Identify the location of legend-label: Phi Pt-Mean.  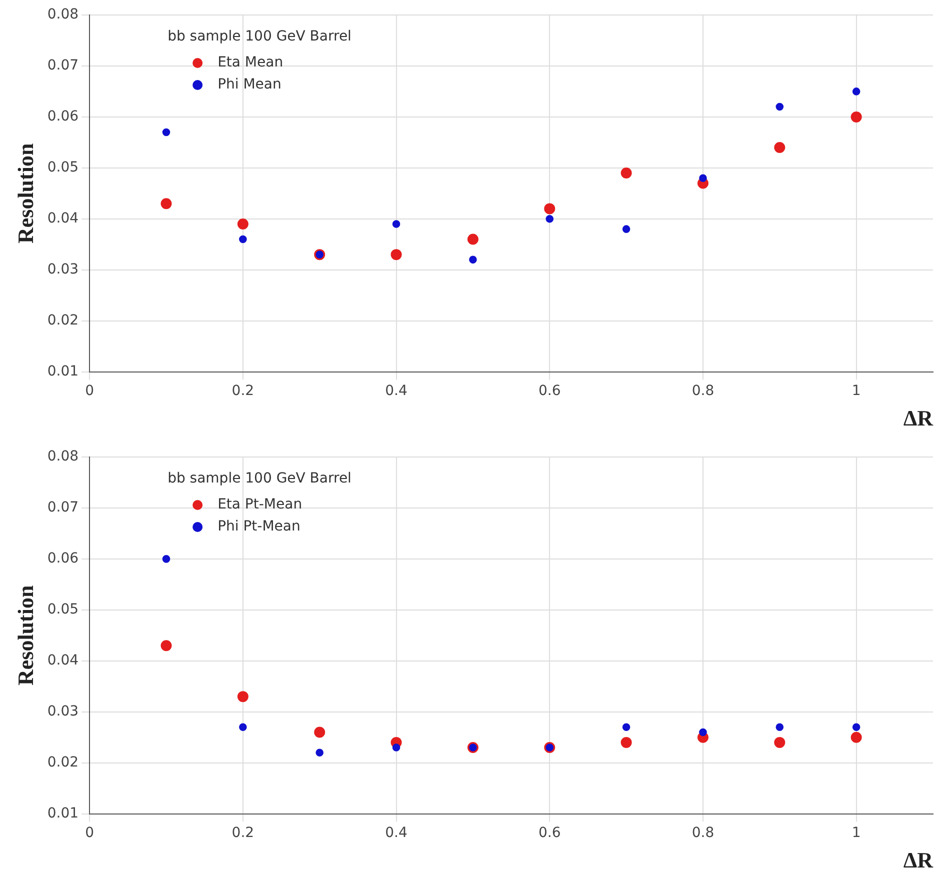
(259, 526).